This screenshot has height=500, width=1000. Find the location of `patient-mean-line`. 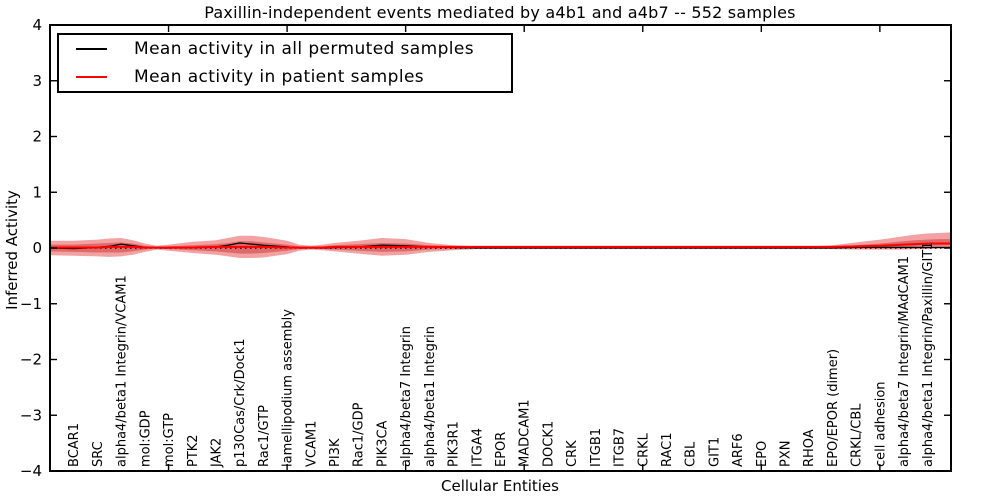

patient-mean-line is located at coordinates (500, 245).